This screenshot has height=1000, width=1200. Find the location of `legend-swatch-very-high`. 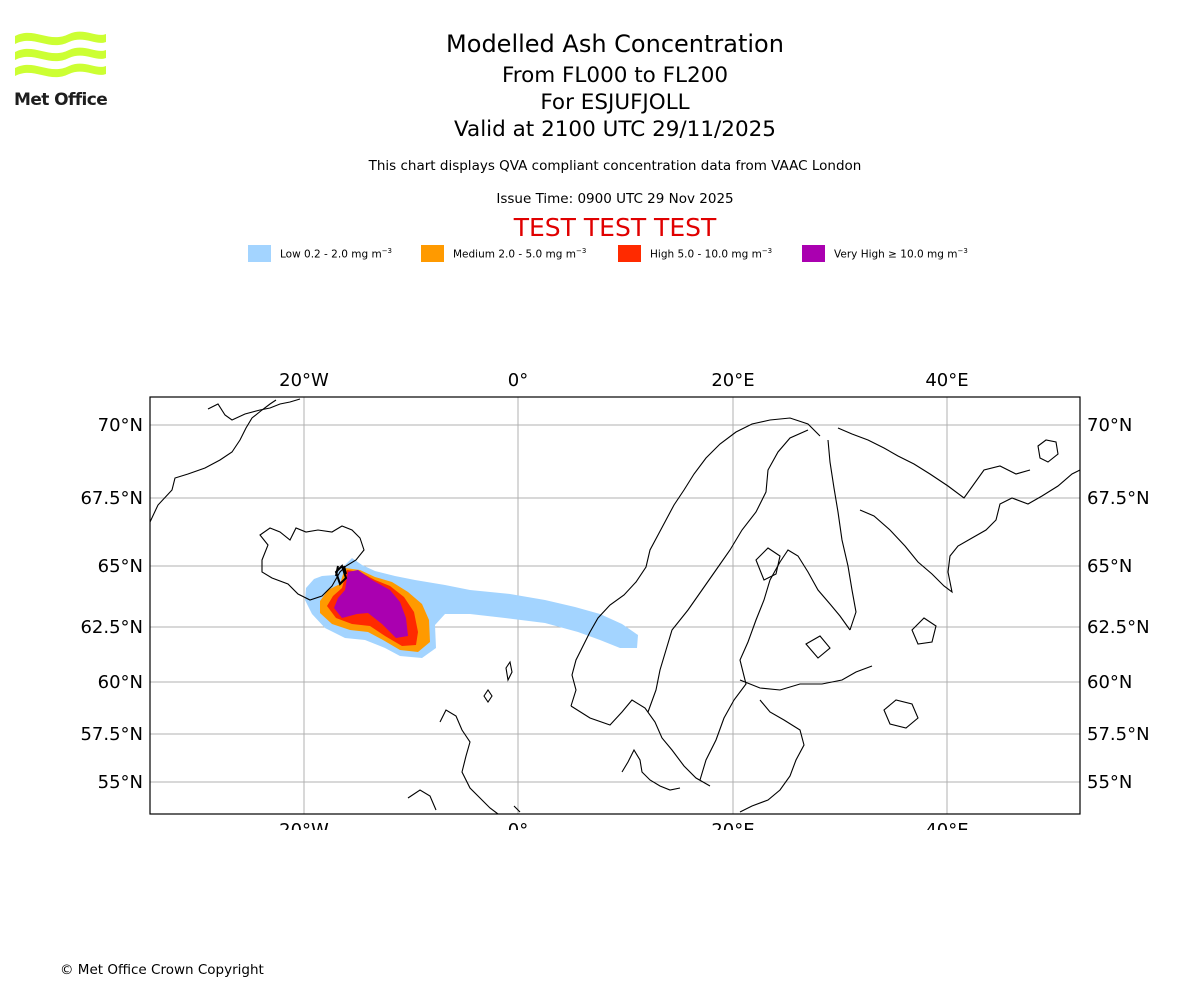

legend-swatch-very-high is located at coordinates (813, 253).